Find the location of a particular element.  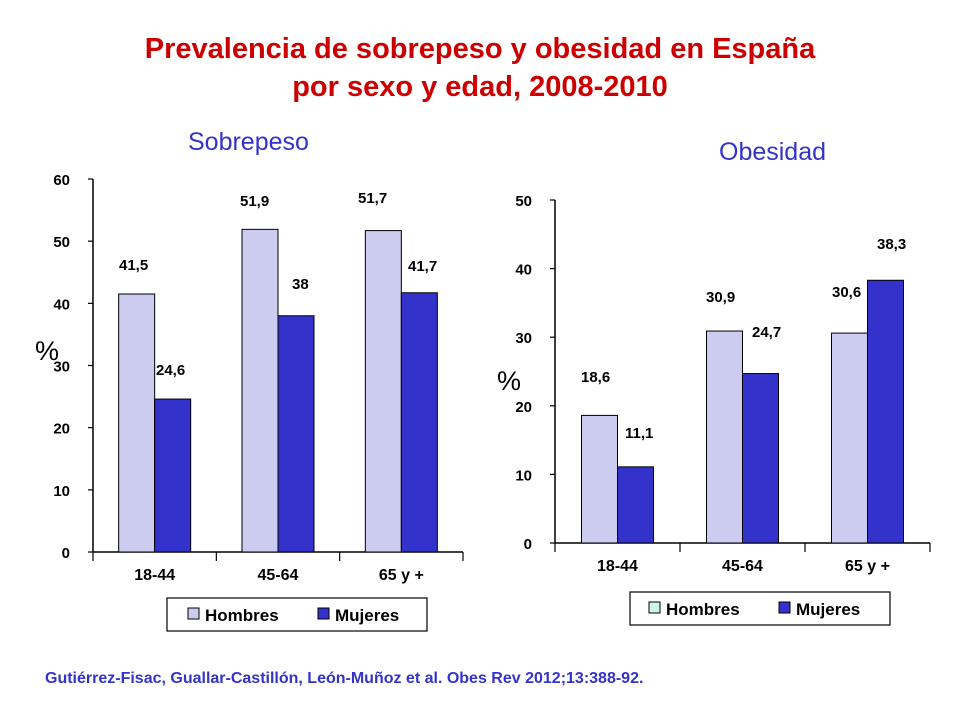

obesidad-y-tick-label: 10 is located at coordinates (523, 475).